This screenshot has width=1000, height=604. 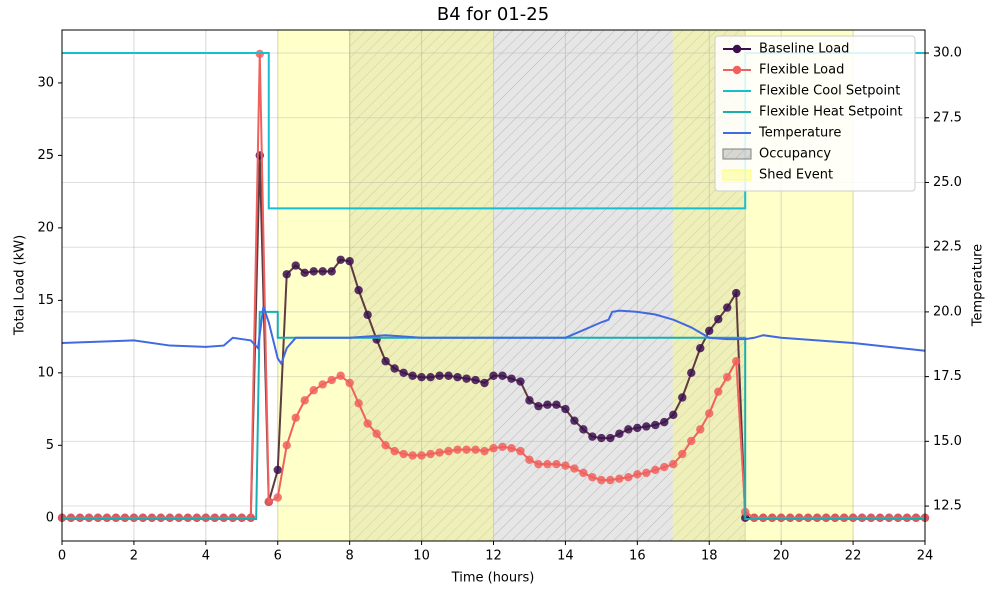 I want to click on legend-label: Flexible Heat Setpoint, so click(x=831, y=112).